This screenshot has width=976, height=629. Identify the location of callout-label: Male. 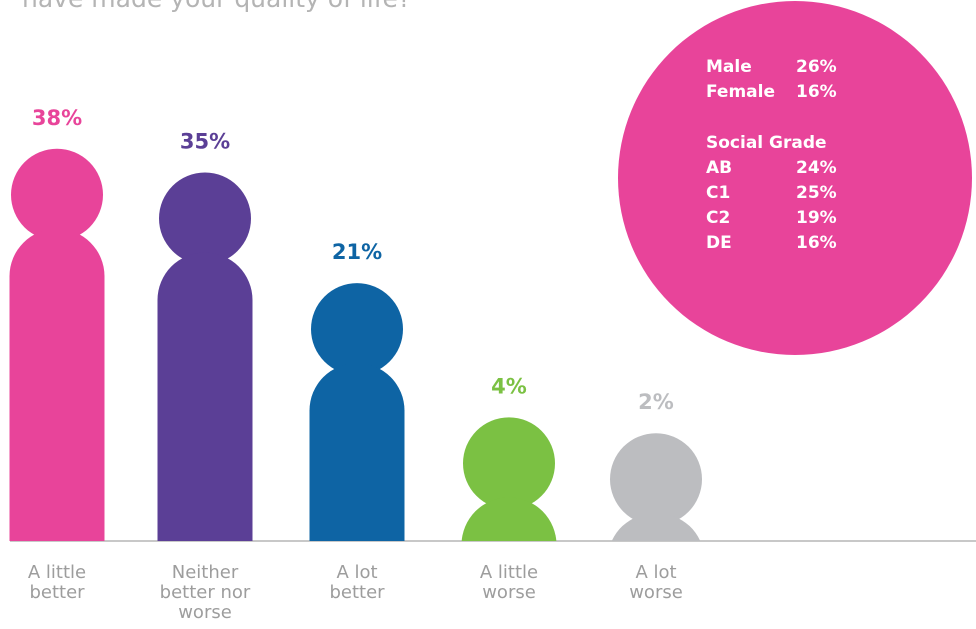
(729, 67).